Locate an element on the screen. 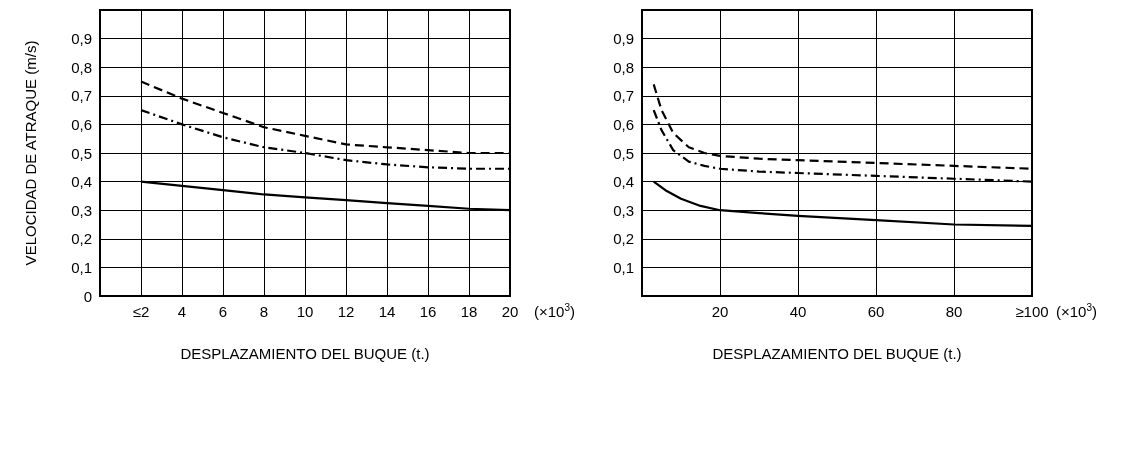 This screenshot has height=461, width=1123. x-tick-label: 6 is located at coordinates (223, 311).